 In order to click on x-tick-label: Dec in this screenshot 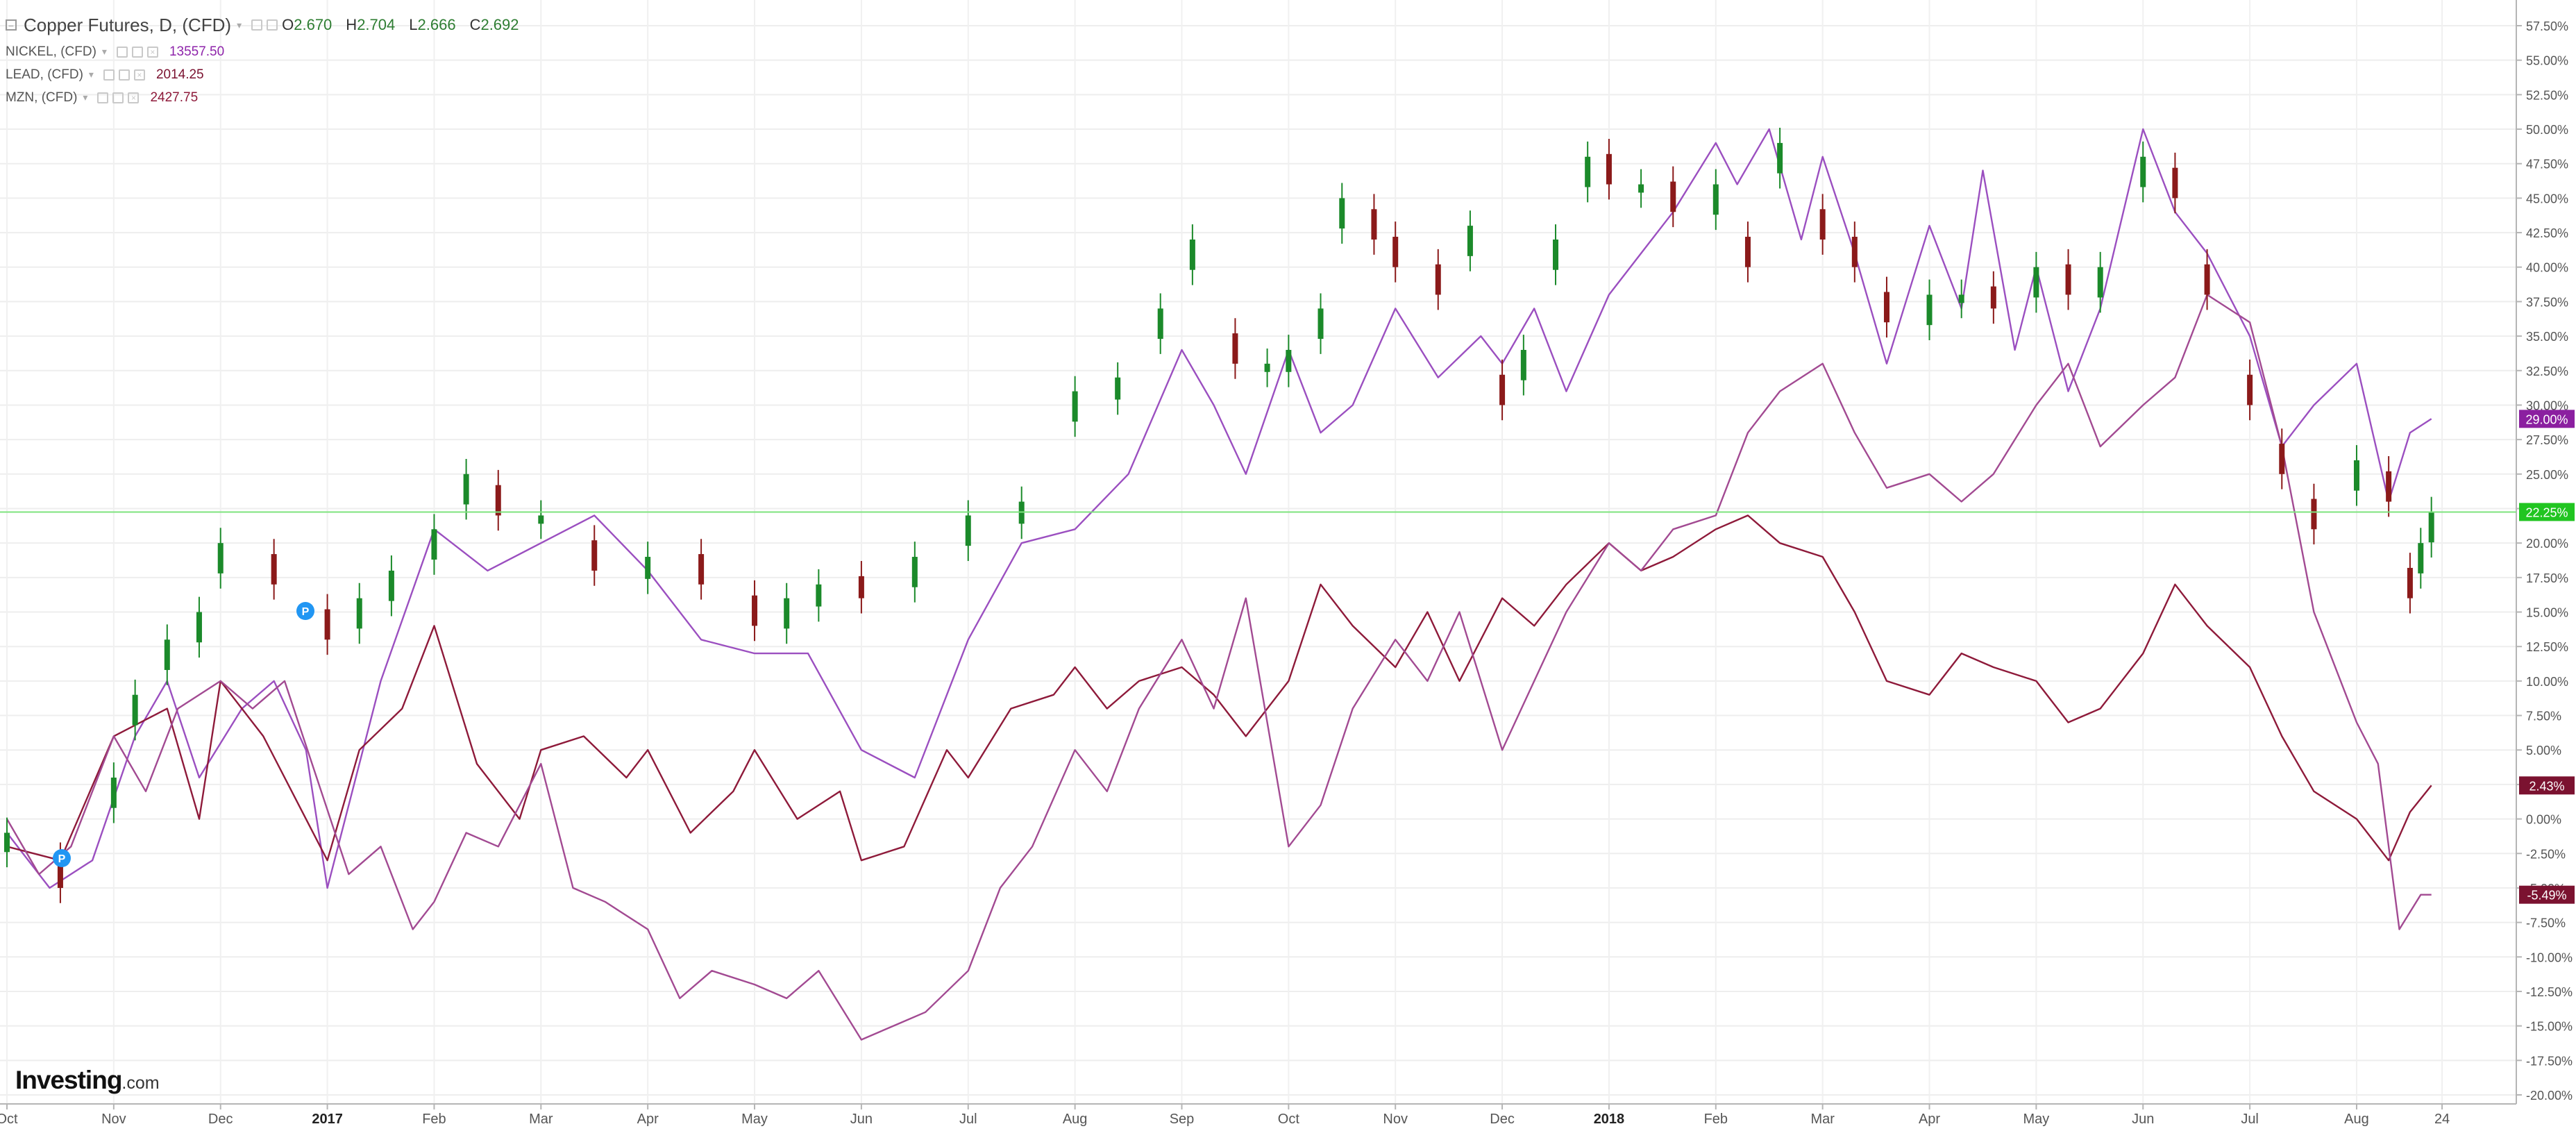, I will do `click(220, 1119)`.